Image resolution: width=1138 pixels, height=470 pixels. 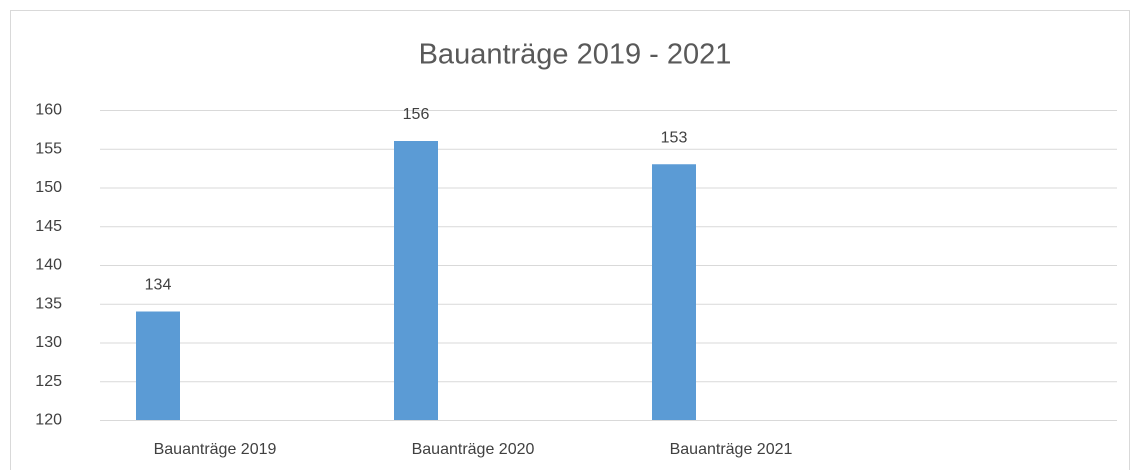 What do you see at coordinates (575, 55) in the screenshot?
I see `chart-title: Bauanträge 2019 - 2021` at bounding box center [575, 55].